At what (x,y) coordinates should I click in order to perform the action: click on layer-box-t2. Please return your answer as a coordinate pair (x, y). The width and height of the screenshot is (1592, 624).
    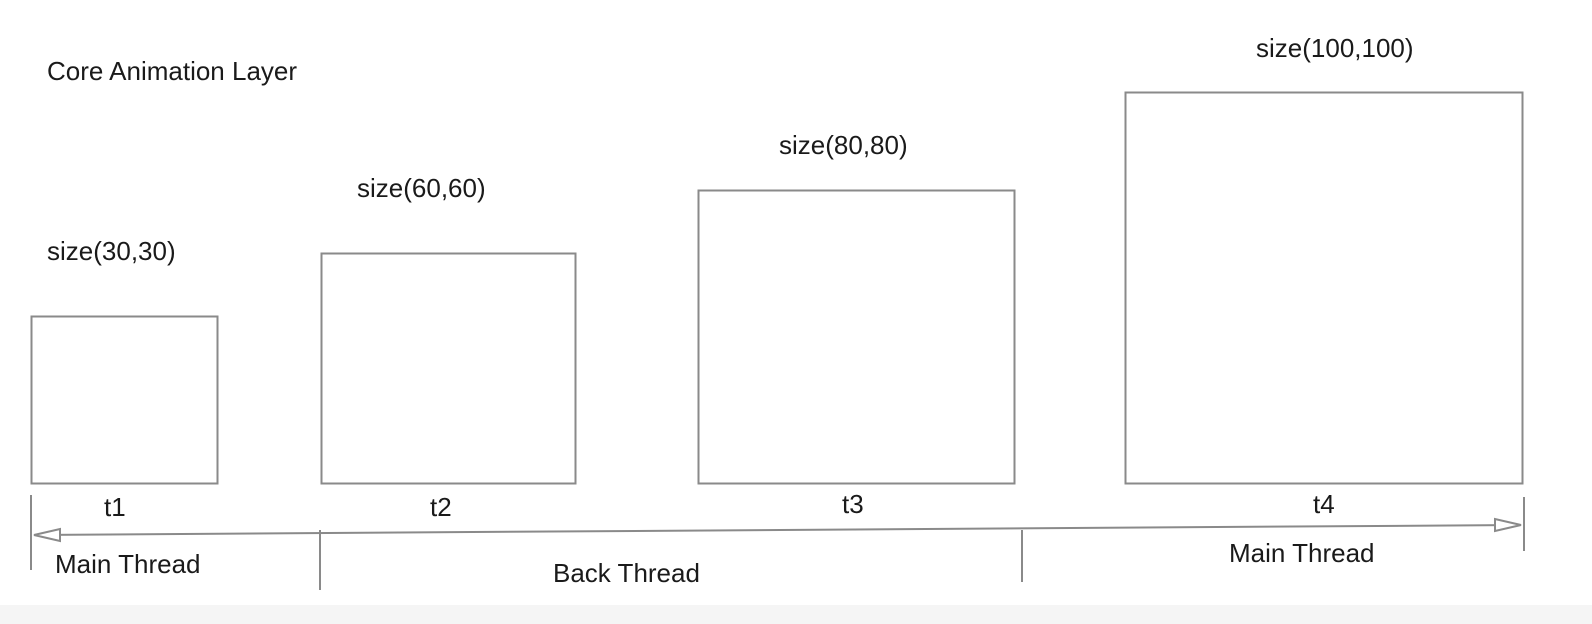
    Looking at the image, I should click on (448, 368).